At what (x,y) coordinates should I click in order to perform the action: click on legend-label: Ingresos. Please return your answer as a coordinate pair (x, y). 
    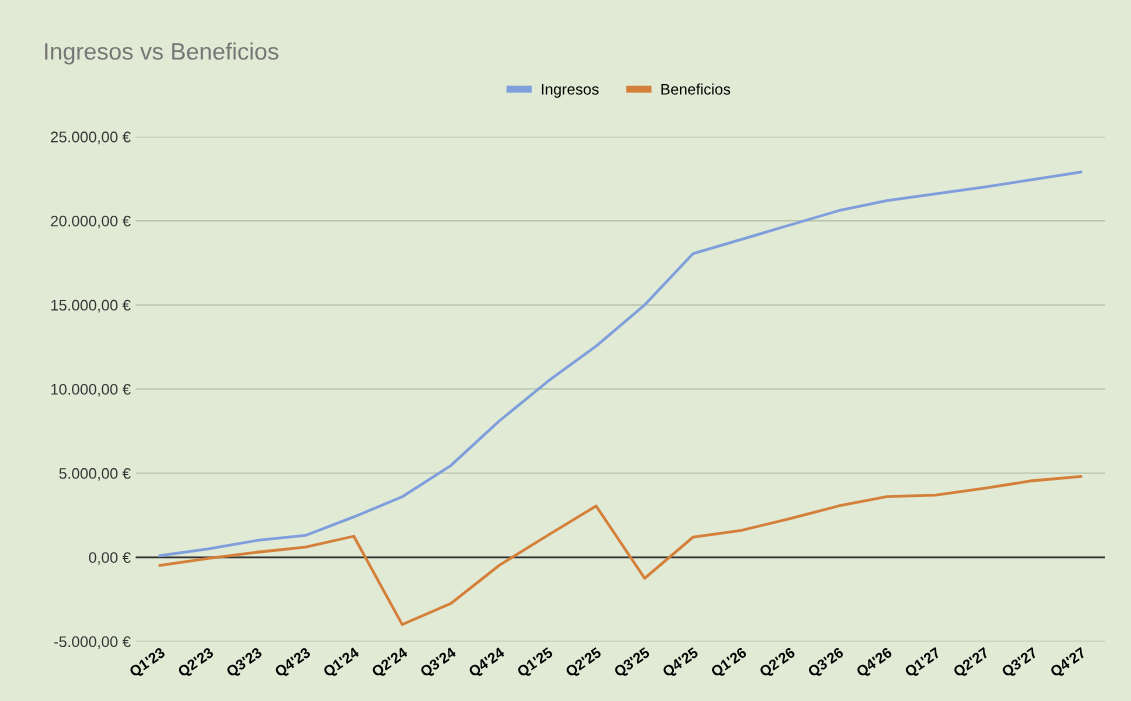
    Looking at the image, I should click on (570, 91).